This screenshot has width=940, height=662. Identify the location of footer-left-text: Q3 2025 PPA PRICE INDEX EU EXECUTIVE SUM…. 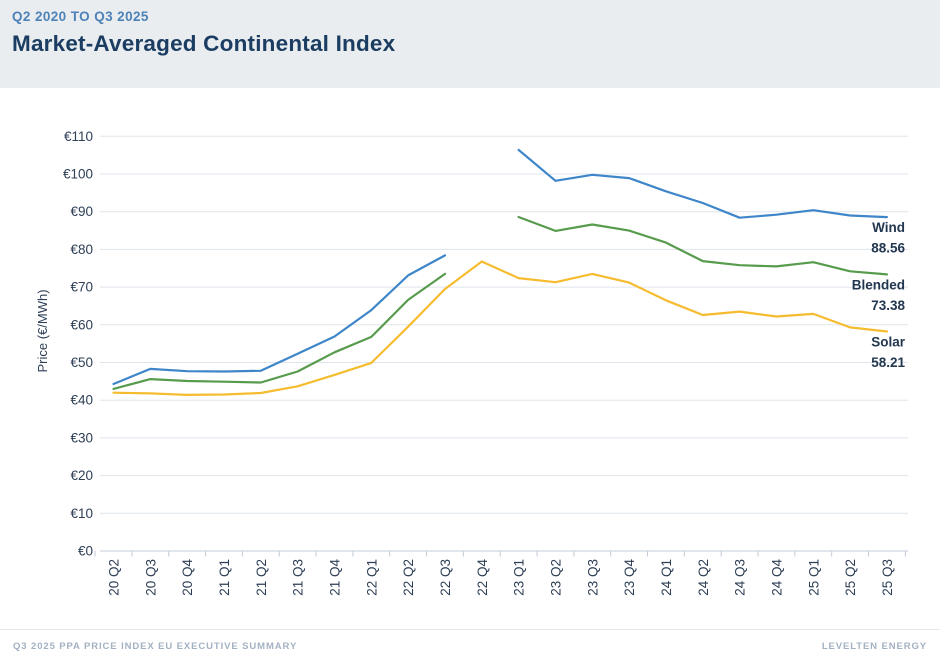
(155, 646).